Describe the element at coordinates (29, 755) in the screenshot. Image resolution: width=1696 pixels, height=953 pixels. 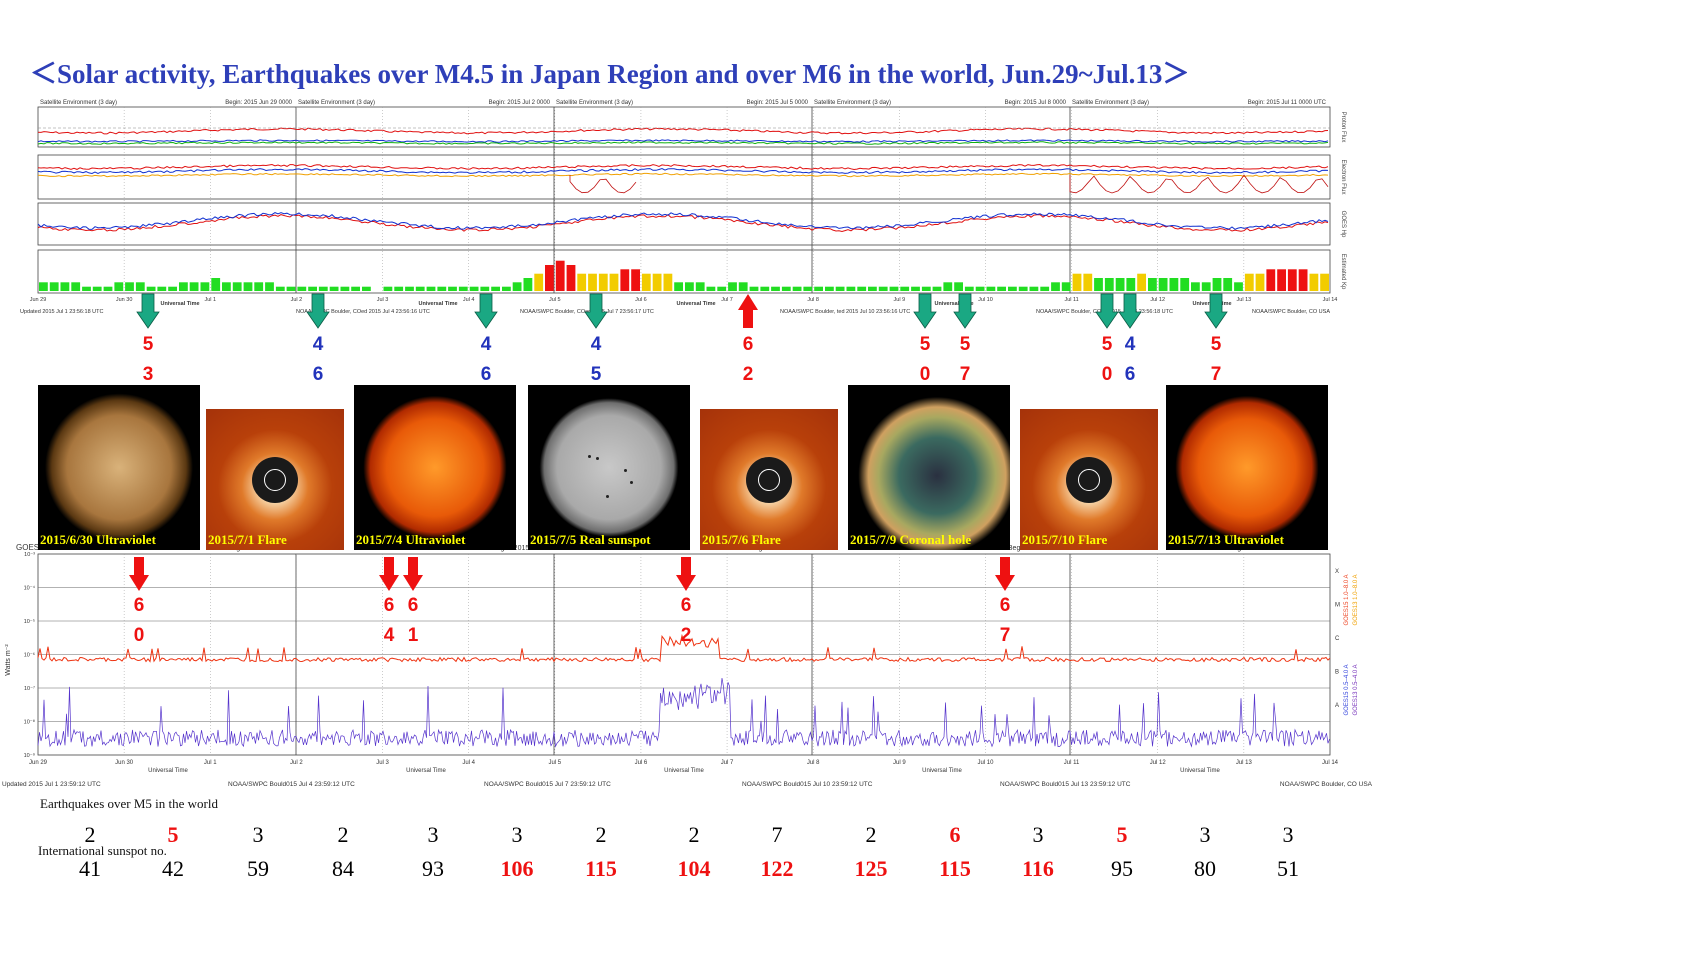
I see `xray-ytick-label: 10⁻⁹` at that location.